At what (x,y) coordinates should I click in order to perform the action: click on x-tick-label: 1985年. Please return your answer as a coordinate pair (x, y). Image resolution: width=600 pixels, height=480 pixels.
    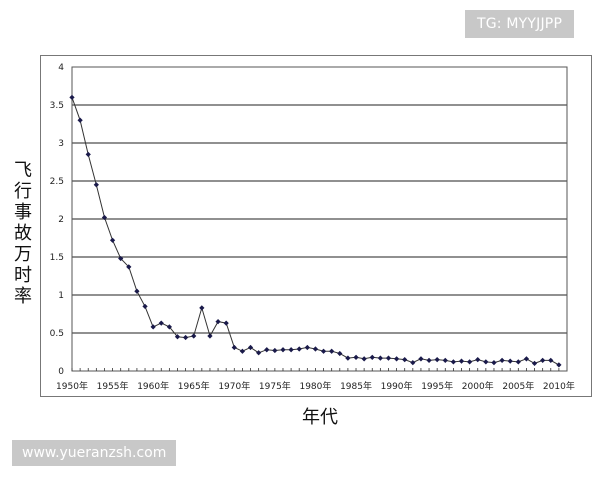
    Looking at the image, I should click on (356, 386).